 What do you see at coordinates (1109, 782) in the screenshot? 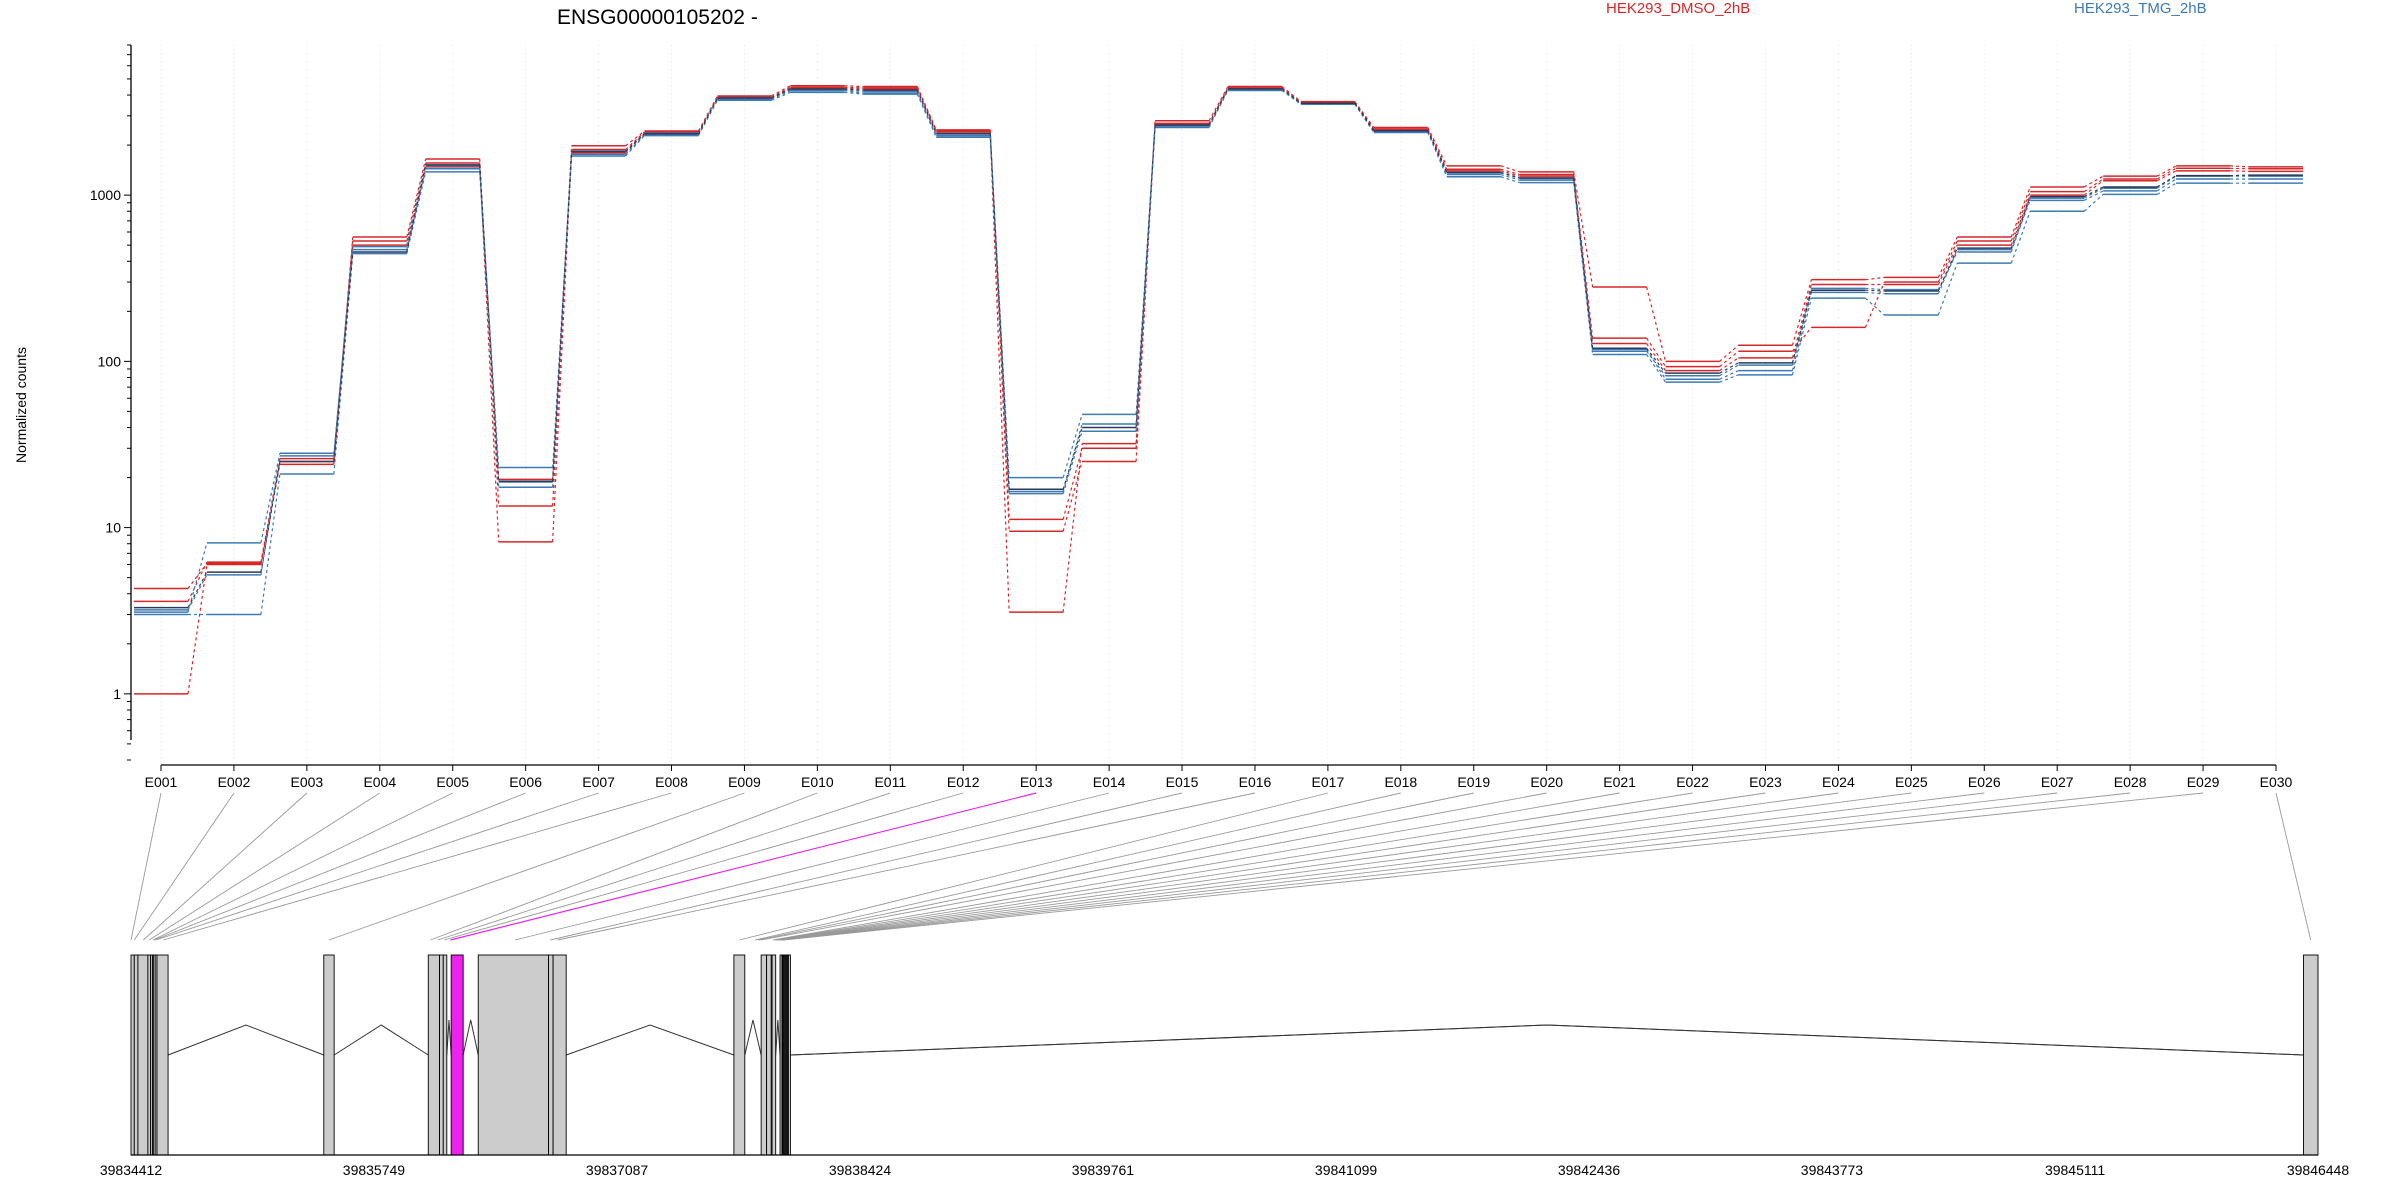
I see `x-tick-label-E014: E014` at bounding box center [1109, 782].